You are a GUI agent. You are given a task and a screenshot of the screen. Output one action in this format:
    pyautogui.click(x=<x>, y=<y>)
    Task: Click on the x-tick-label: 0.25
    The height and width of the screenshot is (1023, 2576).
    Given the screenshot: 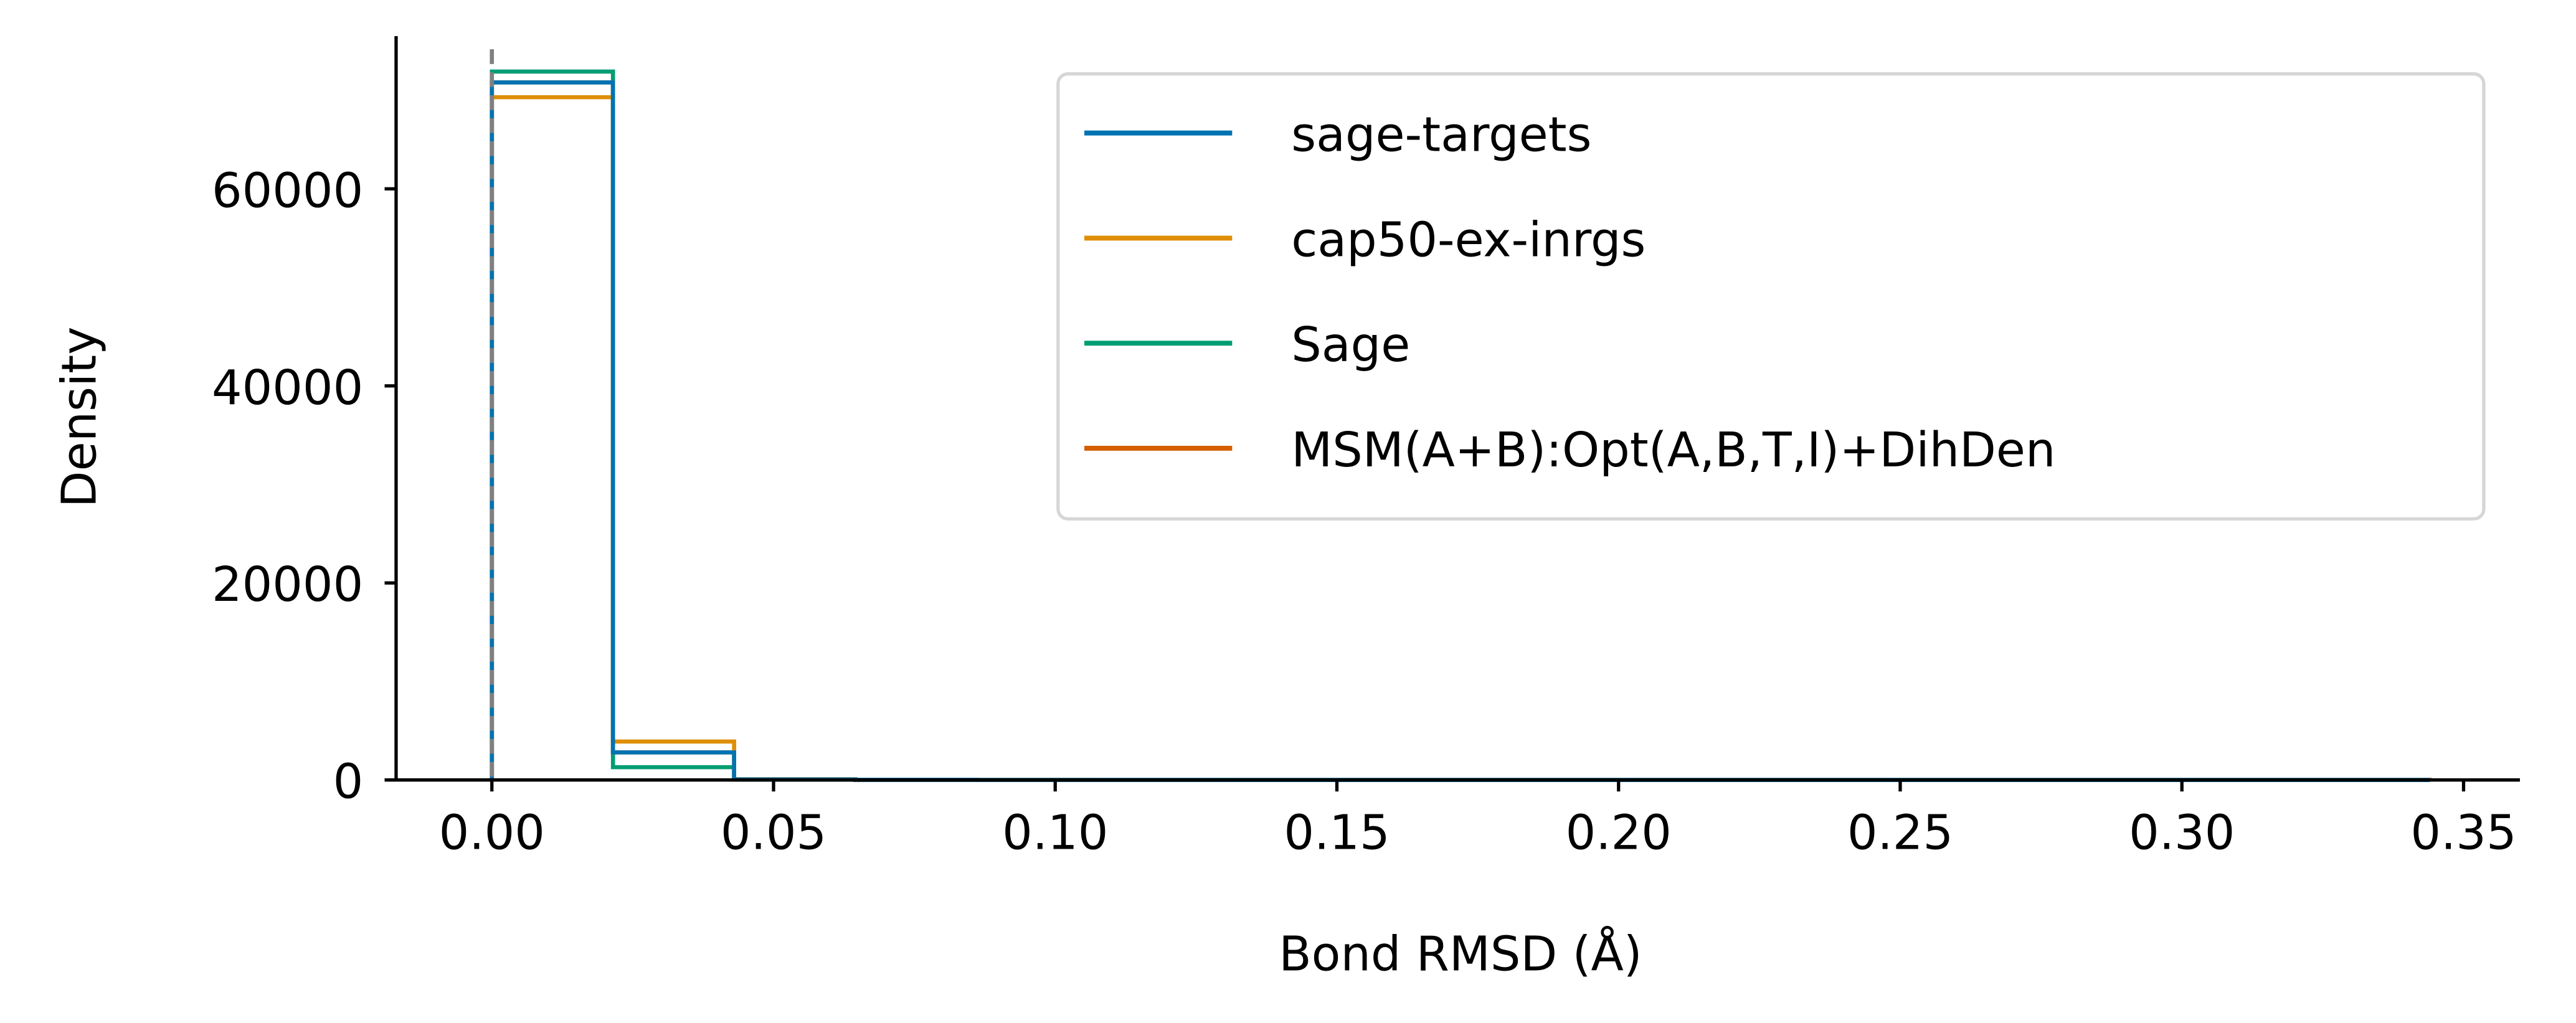 What is the action you would take?
    pyautogui.click(x=1900, y=832)
    